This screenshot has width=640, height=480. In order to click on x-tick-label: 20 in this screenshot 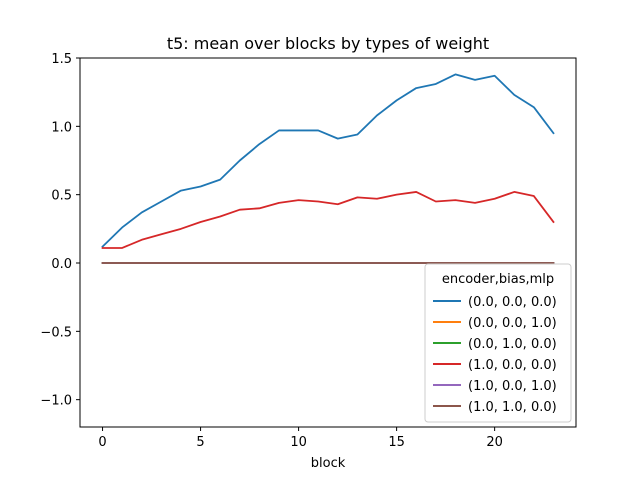, I will do `click(494, 442)`.